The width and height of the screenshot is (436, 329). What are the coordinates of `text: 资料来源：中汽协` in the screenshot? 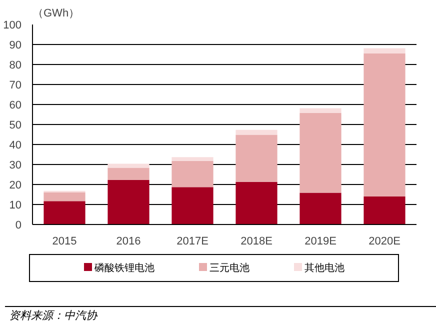 It's located at (53, 316).